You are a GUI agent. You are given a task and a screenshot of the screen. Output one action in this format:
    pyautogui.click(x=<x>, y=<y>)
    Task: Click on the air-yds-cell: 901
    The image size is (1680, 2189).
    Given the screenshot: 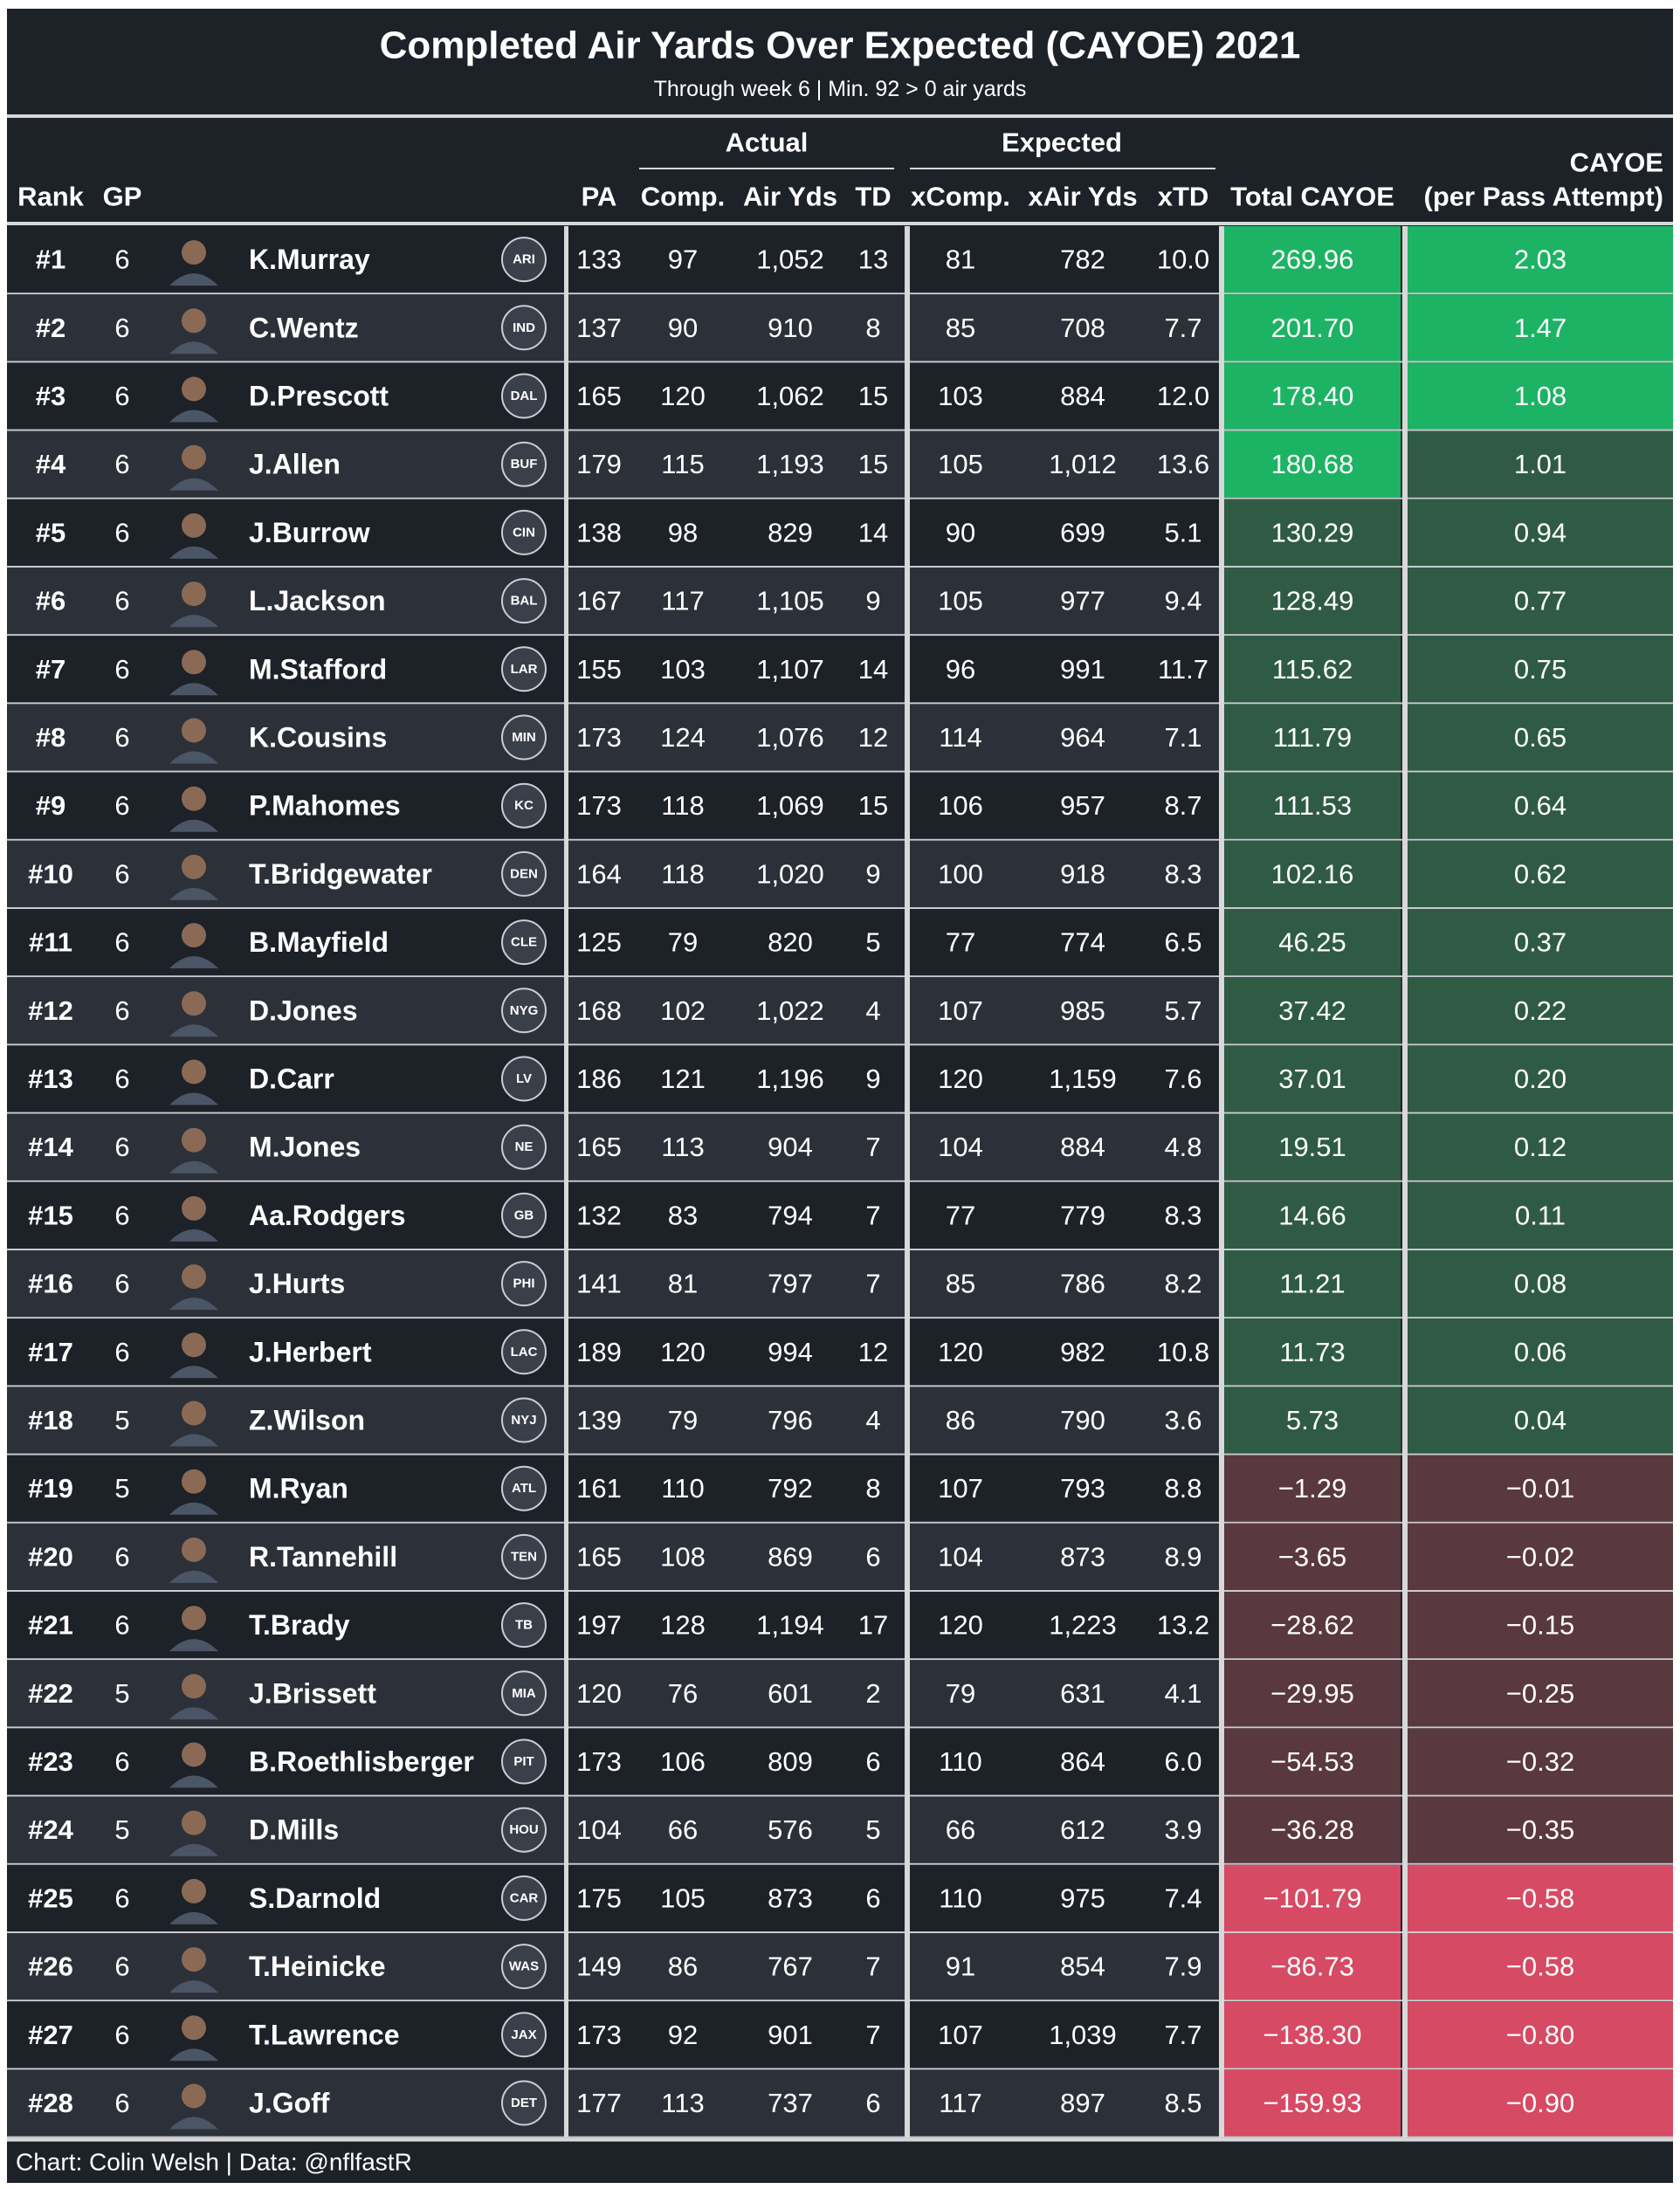 What is the action you would take?
    pyautogui.click(x=790, y=2035)
    